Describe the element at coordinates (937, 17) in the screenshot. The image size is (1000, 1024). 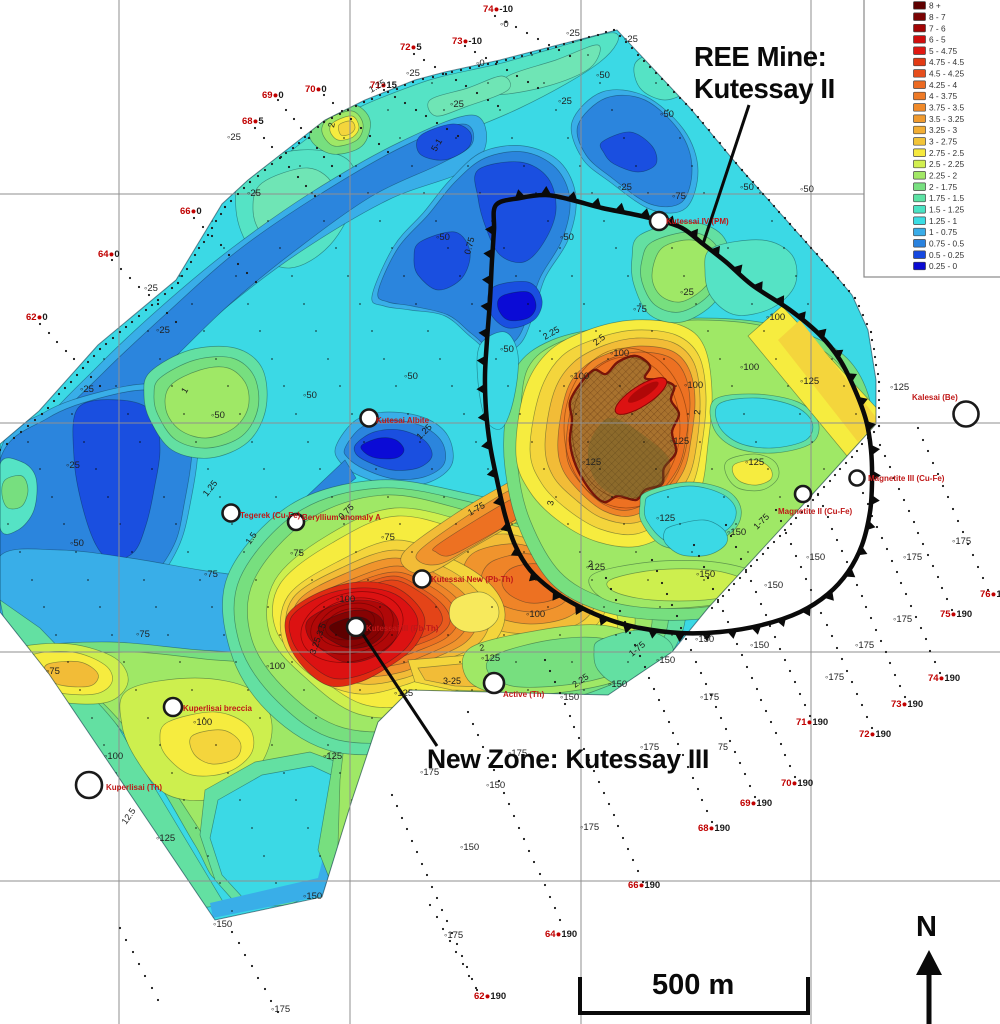
I see `svg-text: 8 - 7` at that location.